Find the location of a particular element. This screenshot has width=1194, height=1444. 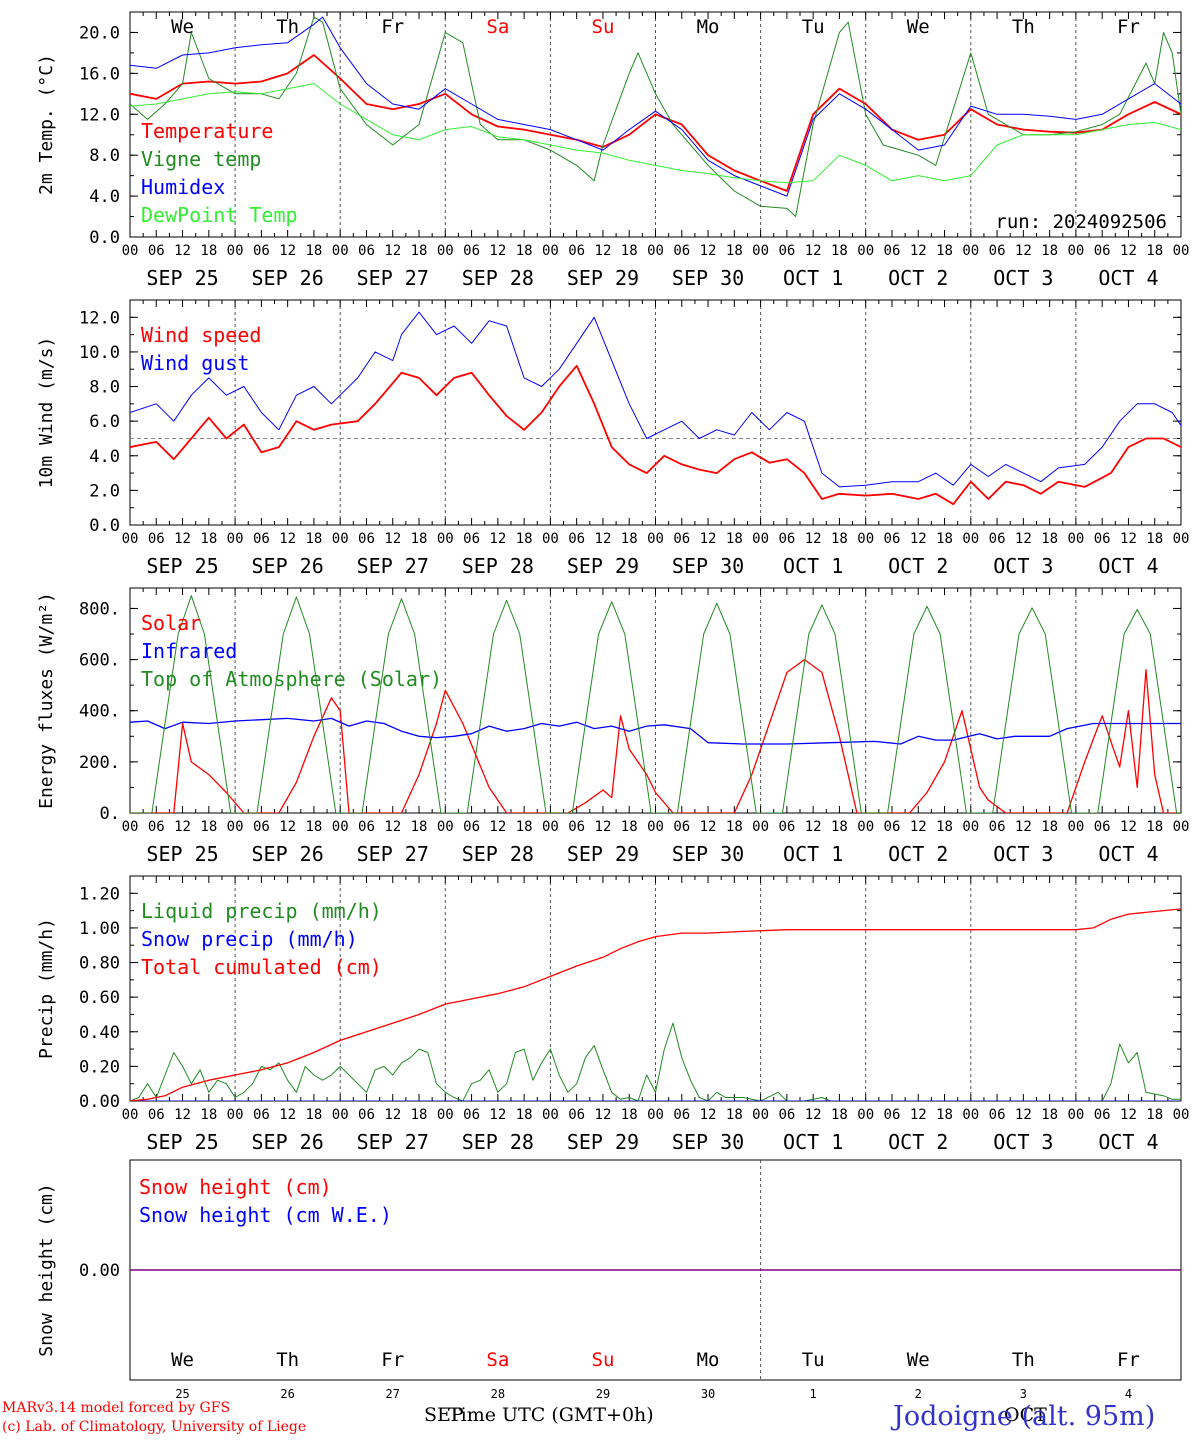

weekday-label: We is located at coordinates (918, 1360).